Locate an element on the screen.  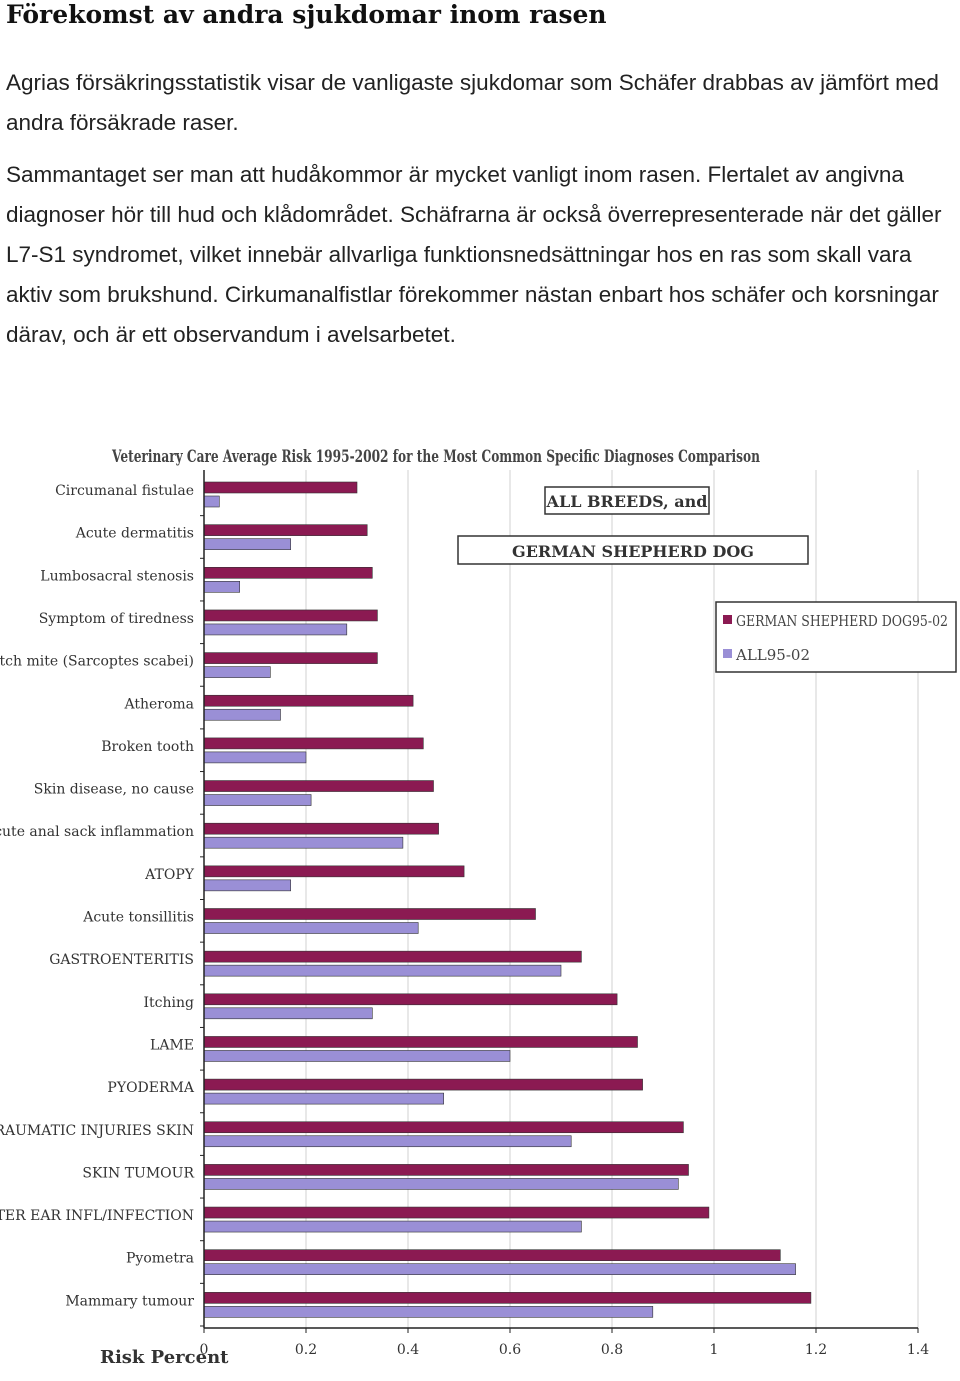
bar-gsd-symptom-of-tiredness is located at coordinates (290, 615).